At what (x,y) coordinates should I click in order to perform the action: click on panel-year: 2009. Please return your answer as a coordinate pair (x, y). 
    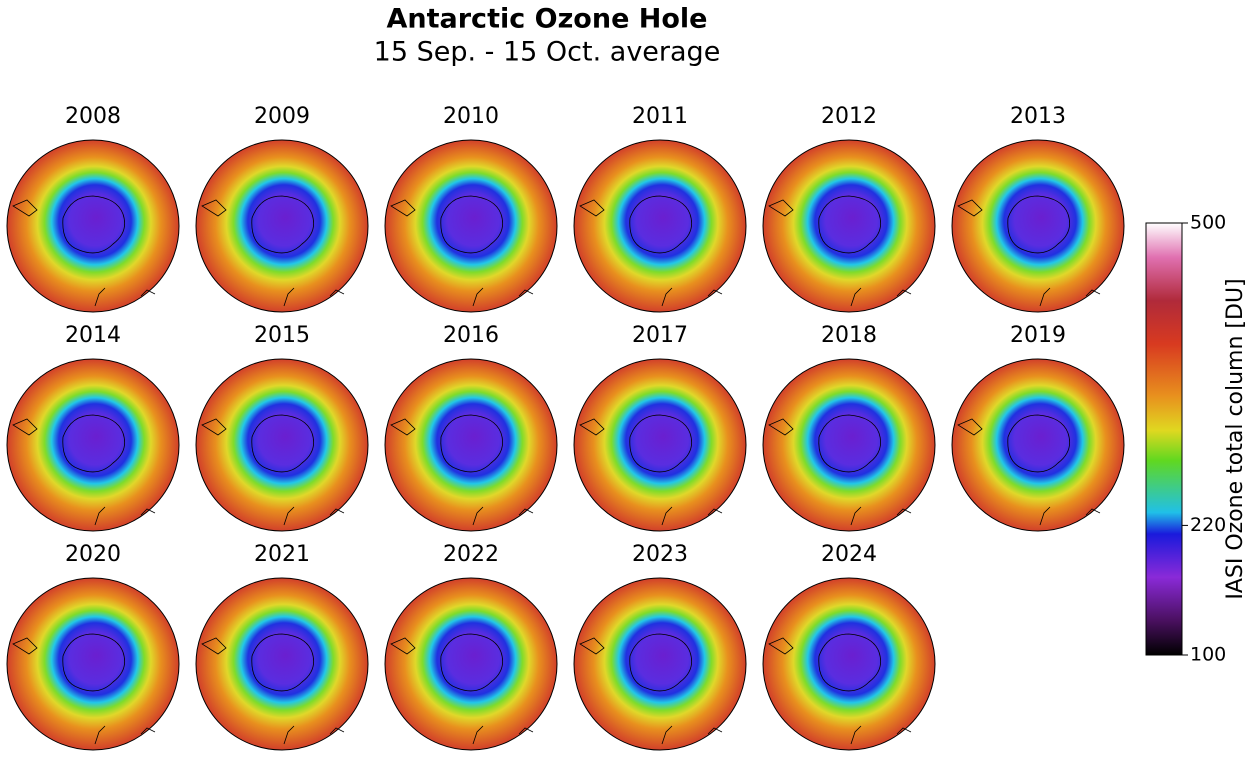
    Looking at the image, I should click on (282, 116).